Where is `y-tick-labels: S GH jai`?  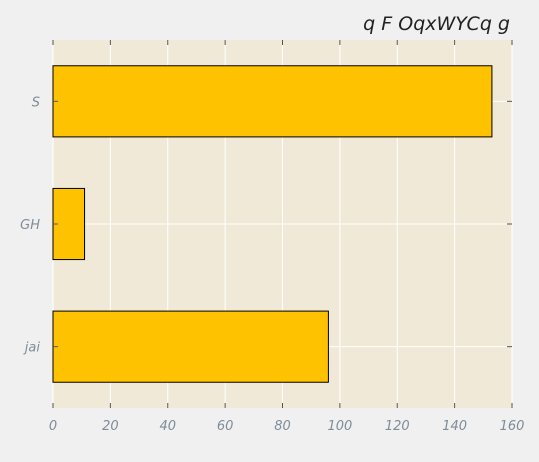 y-tick-labels: S GH jai is located at coordinates (30, 225).